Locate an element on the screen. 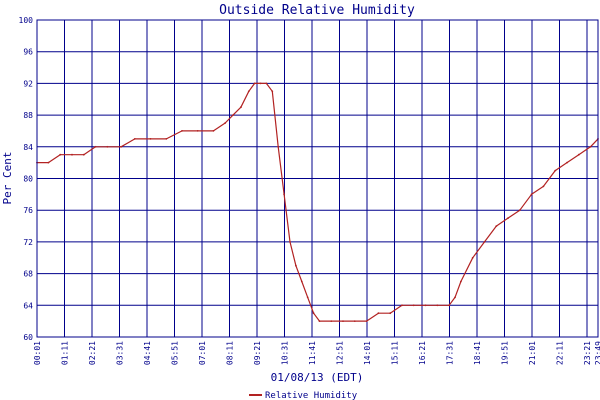 This screenshot has width=600, height=400. x-tick-label: 16:21 is located at coordinates (422, 353).